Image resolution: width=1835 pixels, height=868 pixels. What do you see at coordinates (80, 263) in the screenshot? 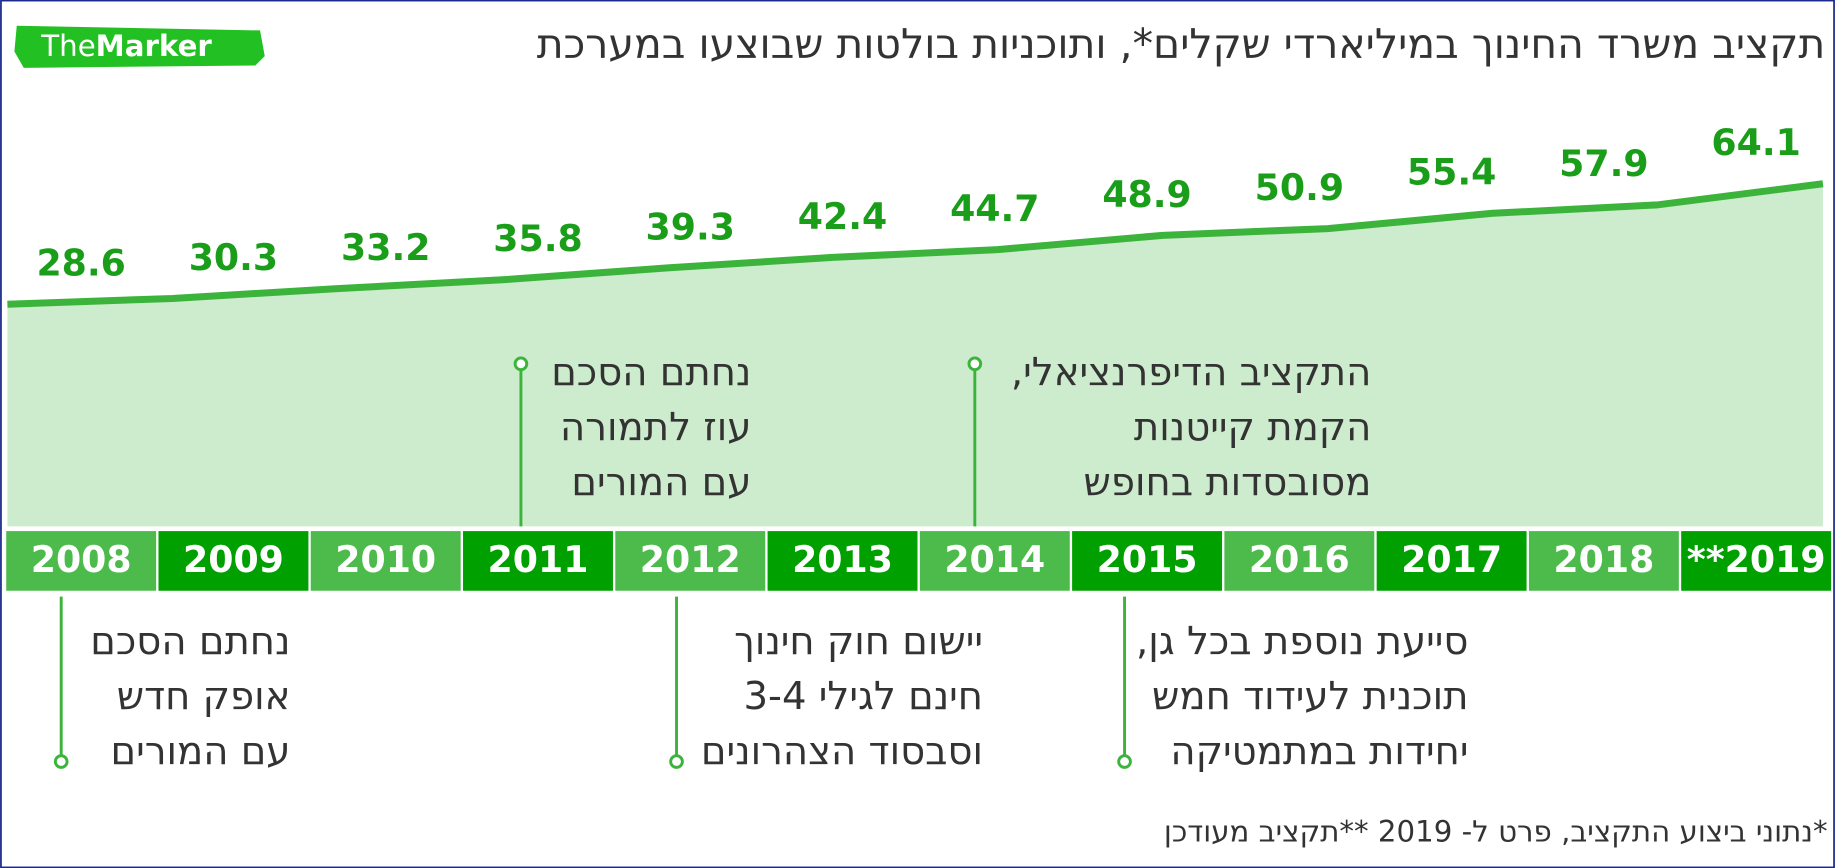
I see `value-label: 28.6` at bounding box center [80, 263].